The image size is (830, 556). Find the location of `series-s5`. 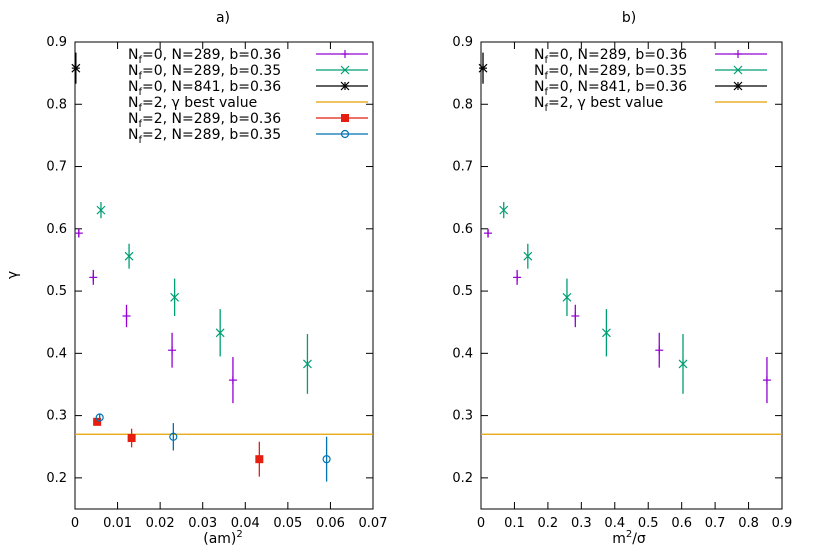

series-s5 is located at coordinates (213, 447).